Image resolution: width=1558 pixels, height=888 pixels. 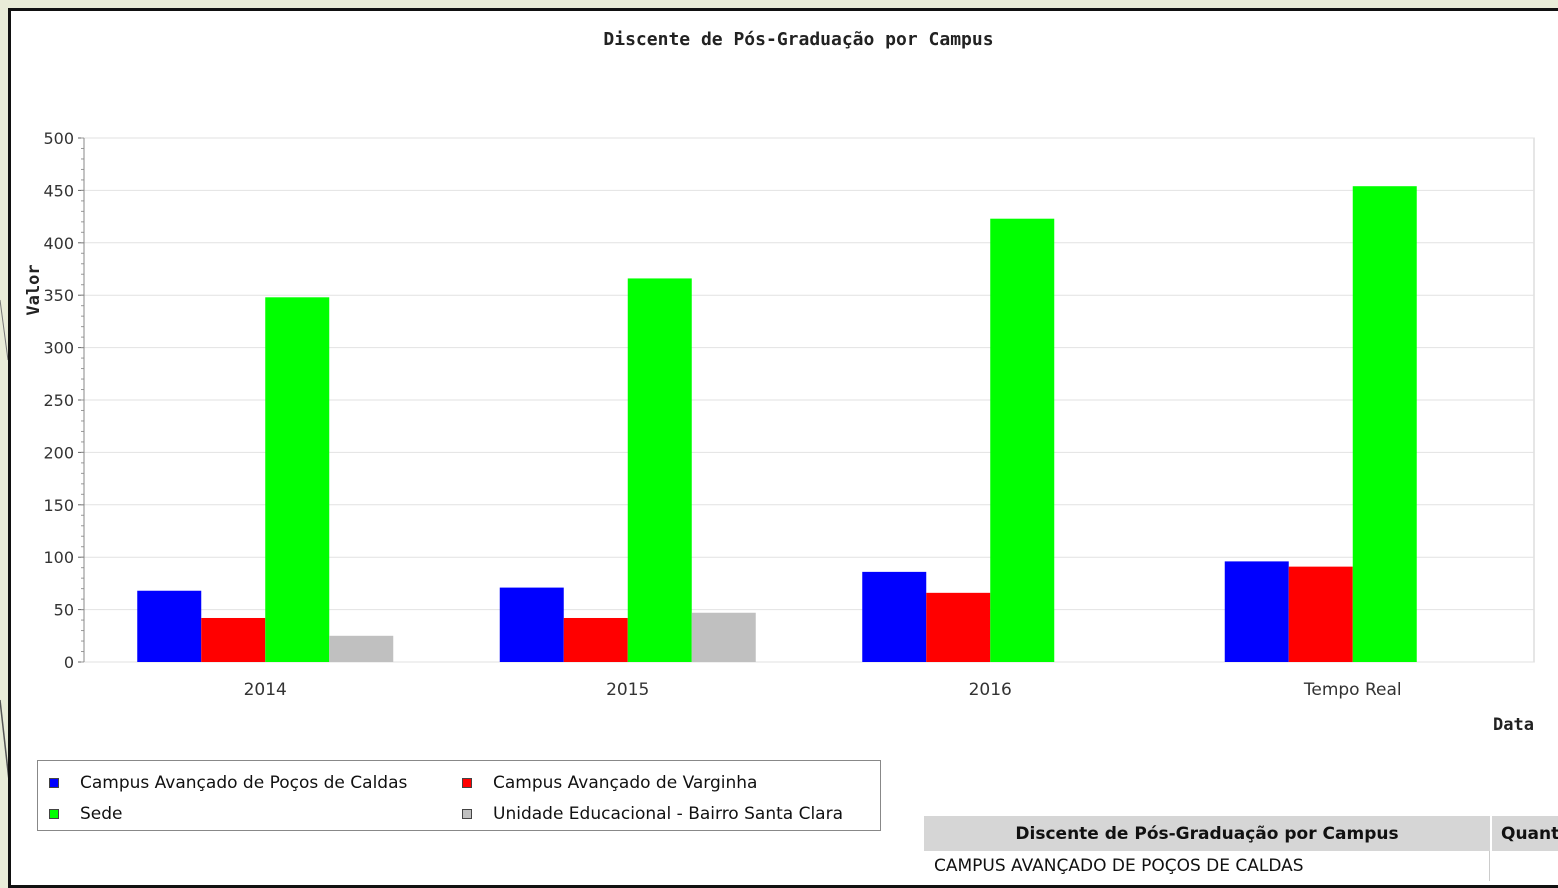 I want to click on bar-unidade-educacional-bairro-santa-clara-2015, so click(x=723, y=637).